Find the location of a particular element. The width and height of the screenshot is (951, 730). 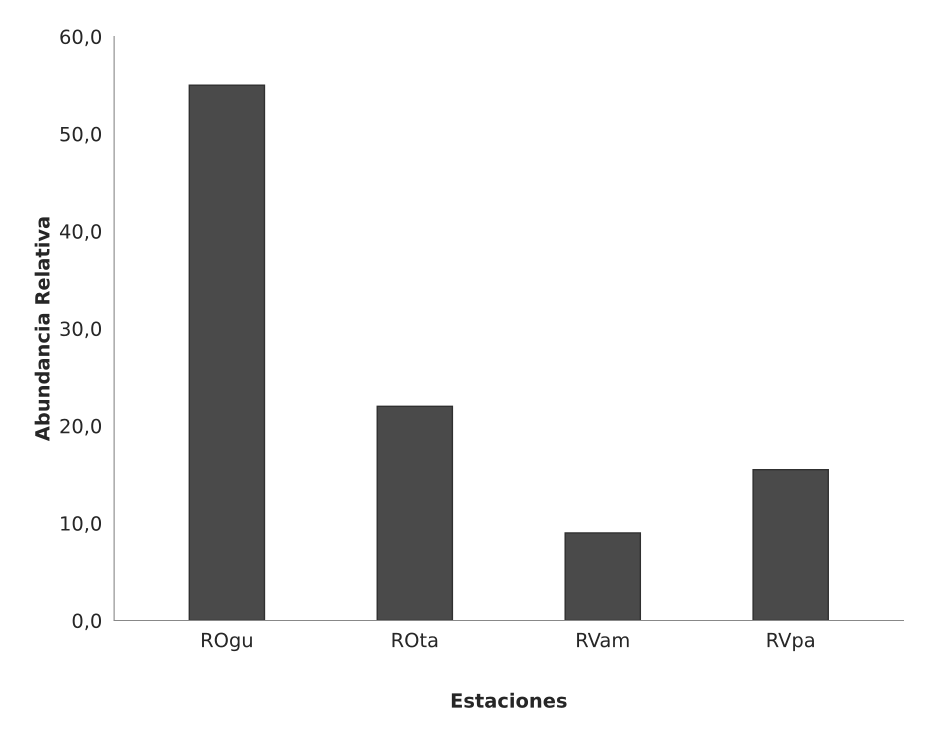

x-tick-label: RVam is located at coordinates (603, 640).